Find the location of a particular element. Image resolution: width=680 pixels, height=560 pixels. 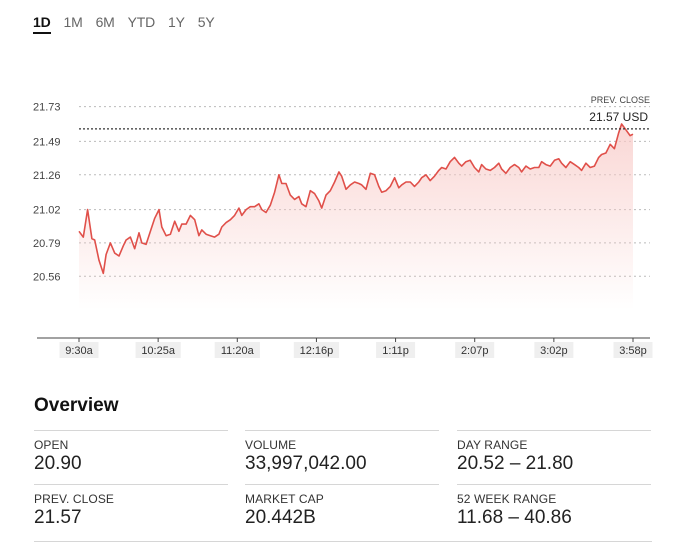

stat-label: PREV. CLOSE is located at coordinates (74, 499).